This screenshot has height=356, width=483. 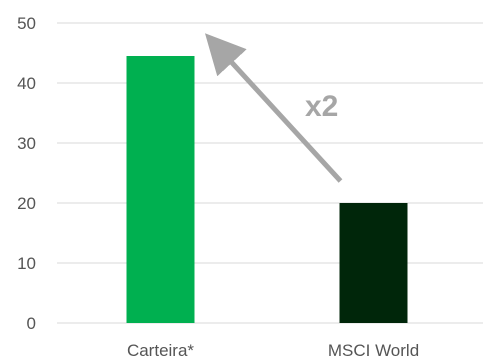 I want to click on growth-annotation-label: x2, so click(x=321, y=106).